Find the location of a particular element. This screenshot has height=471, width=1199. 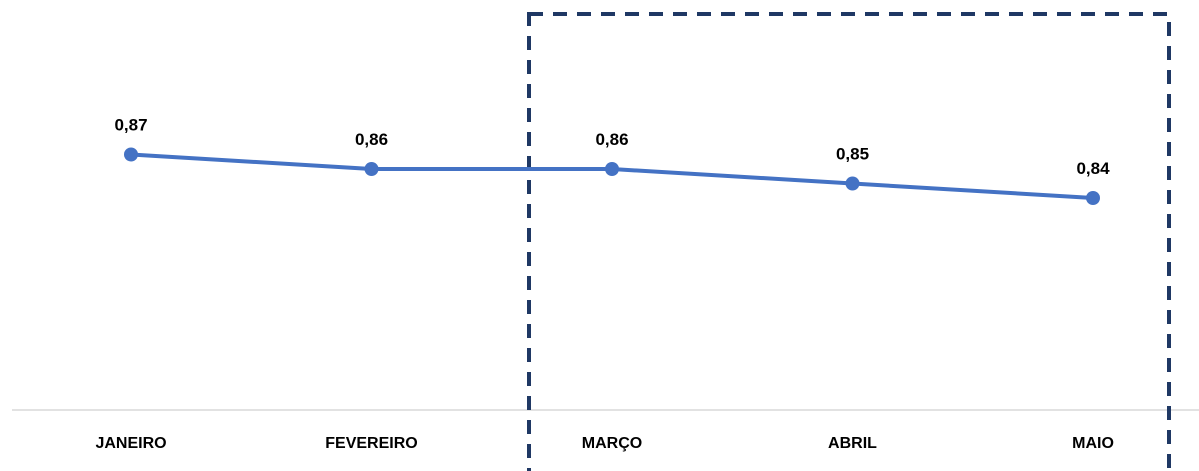

x-tick-group: JANEIRO FEVEREIRO MARÇO ABRIL MAIO is located at coordinates (604, 443).